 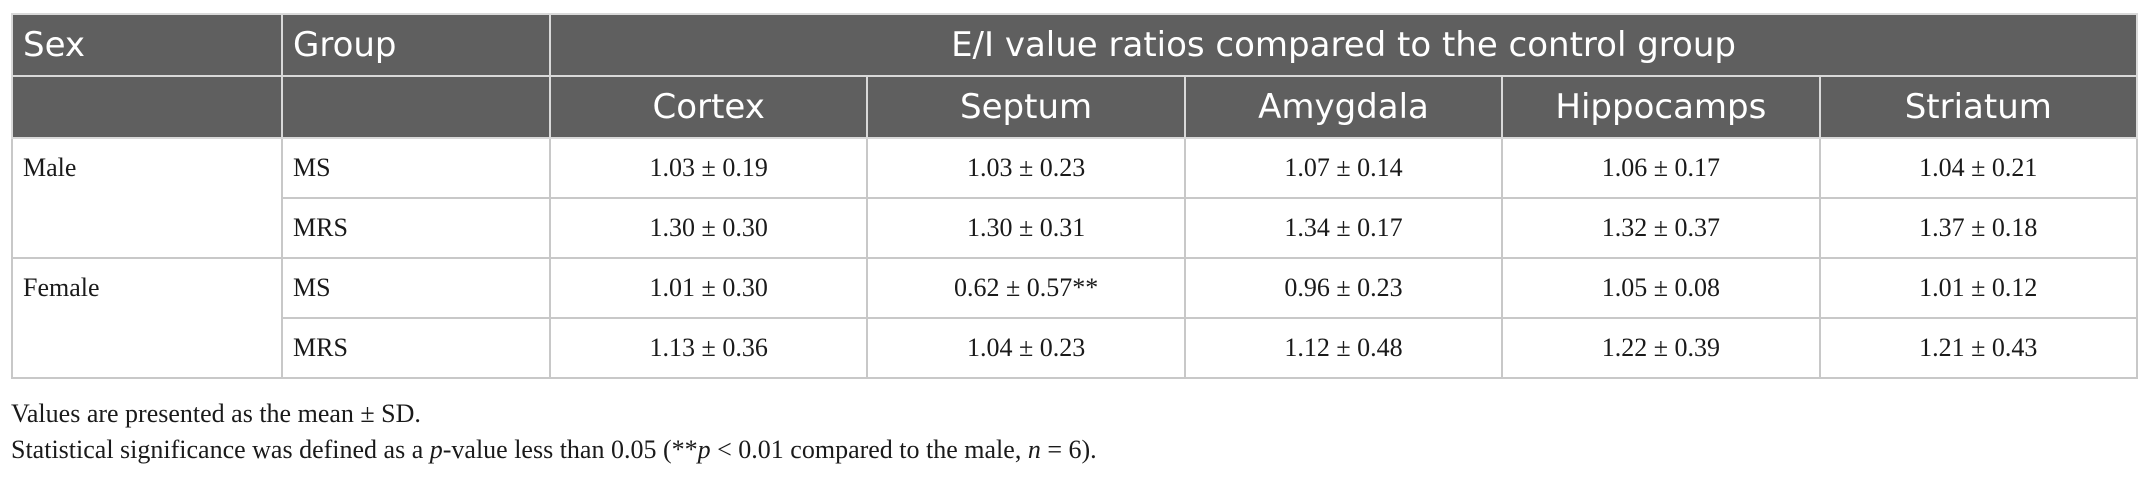 What do you see at coordinates (1343, 107) in the screenshot?
I see `header-region-amygdala: Amygdala` at bounding box center [1343, 107].